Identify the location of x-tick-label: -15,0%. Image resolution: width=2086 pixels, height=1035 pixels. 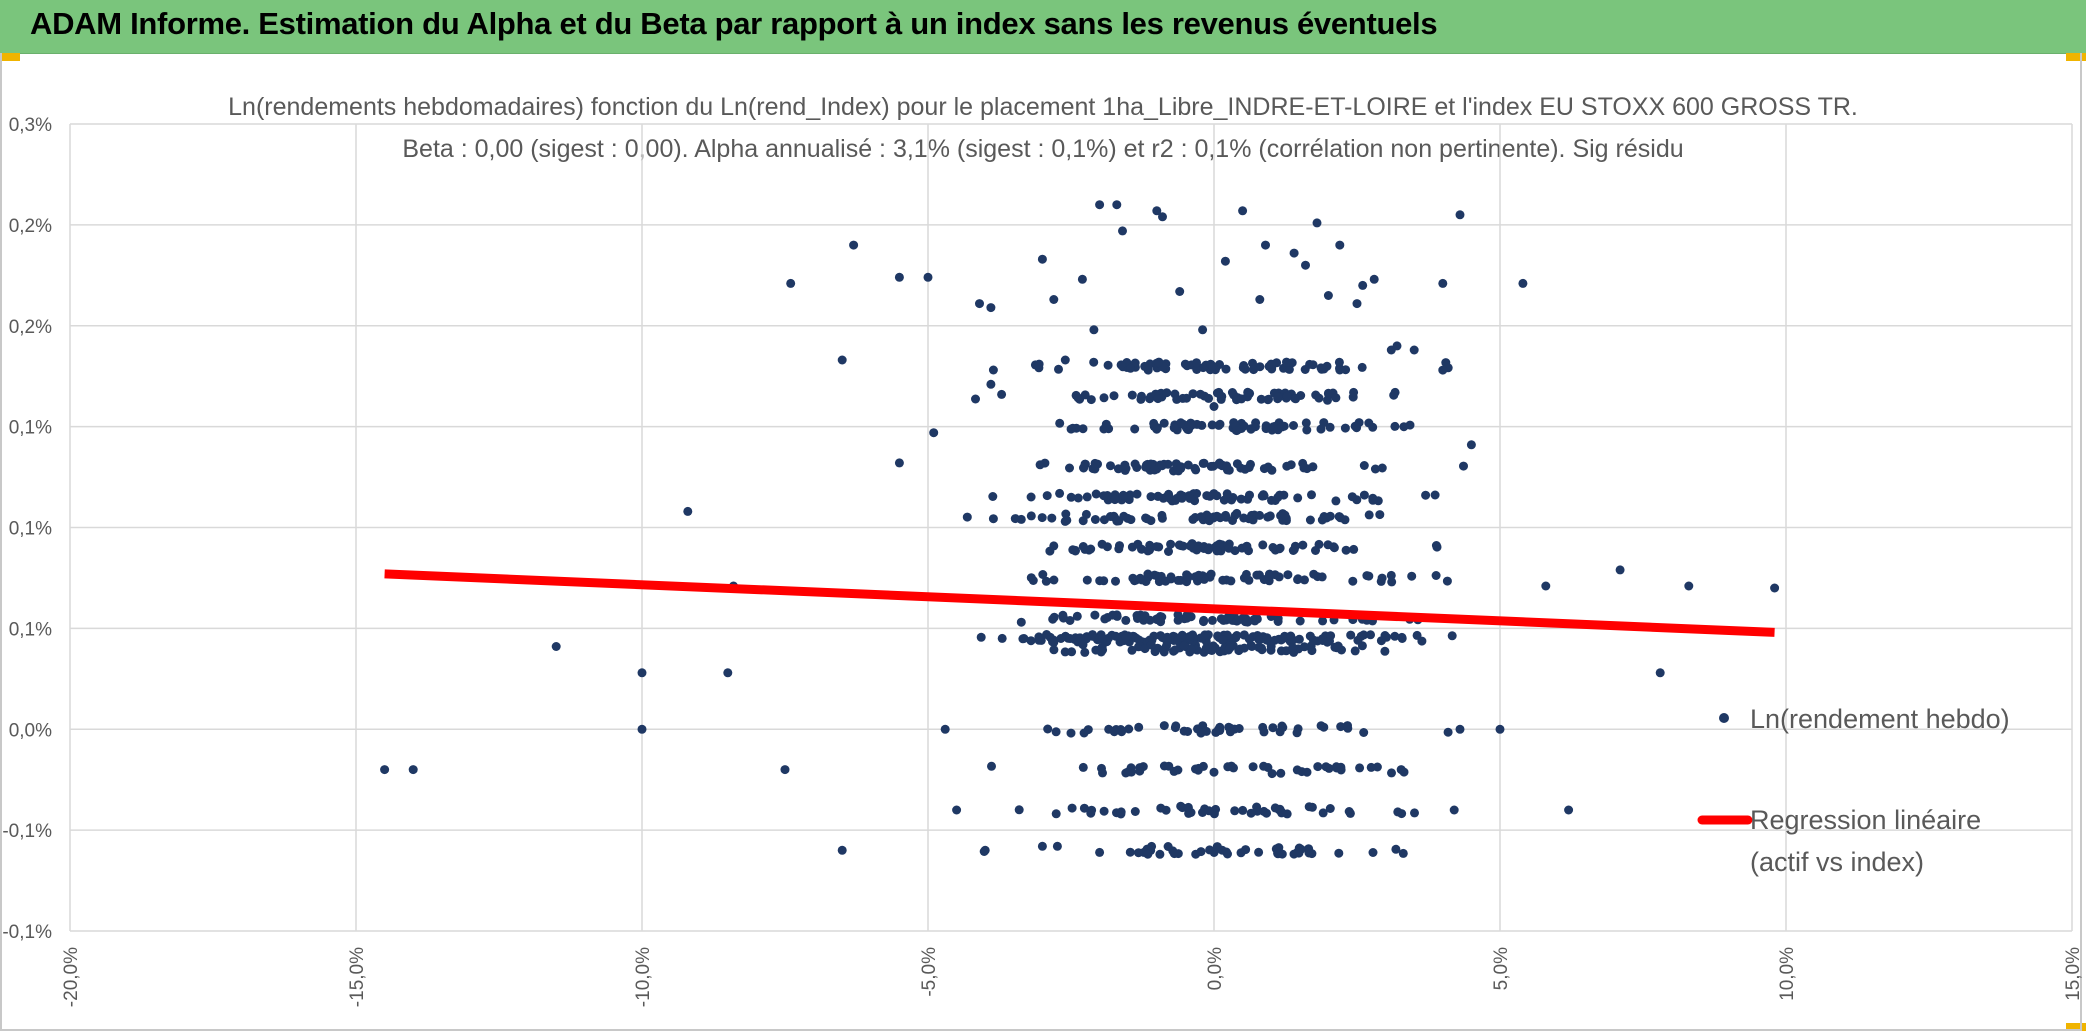
(357, 977).